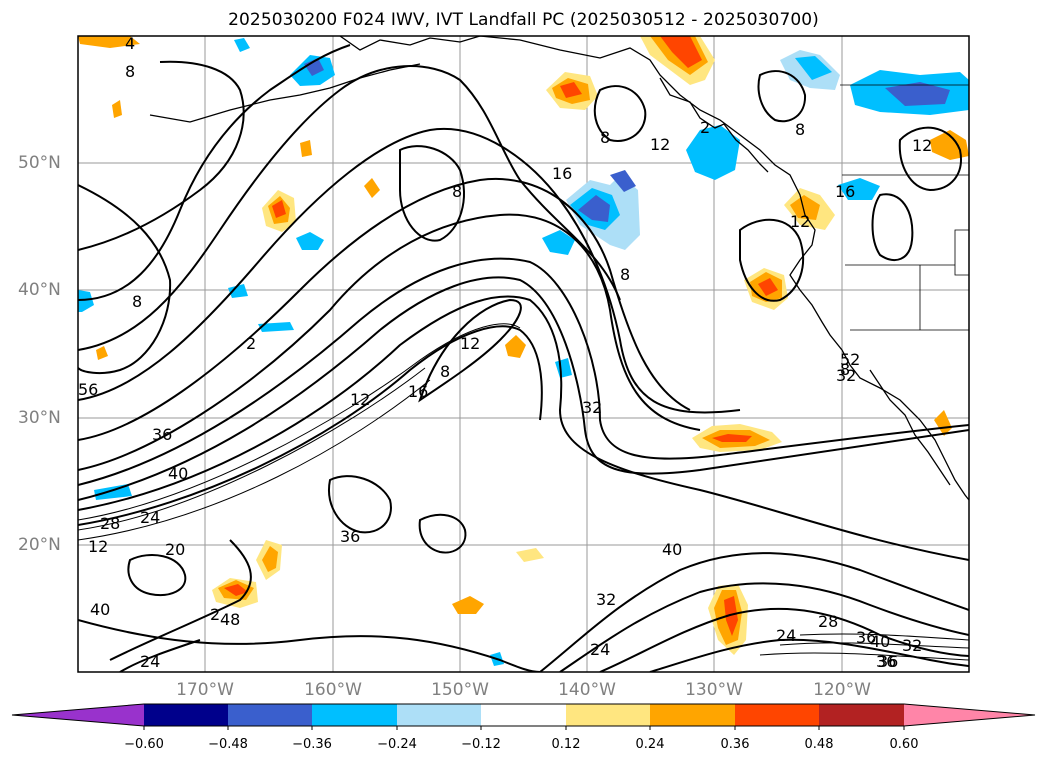 This screenshot has width=1047, height=765. Describe the element at coordinates (819, 744) in the screenshot. I see `colorbar-tick-label: 0.48` at that location.